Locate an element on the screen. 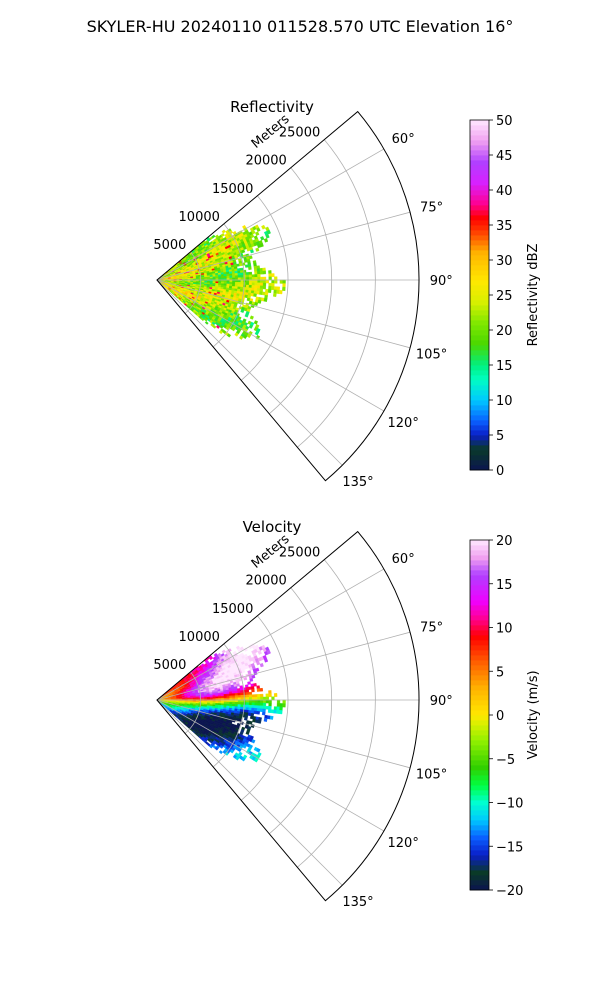 This screenshot has height=1000, width=600. reflectivity-title: Reflectivity is located at coordinates (272, 107).